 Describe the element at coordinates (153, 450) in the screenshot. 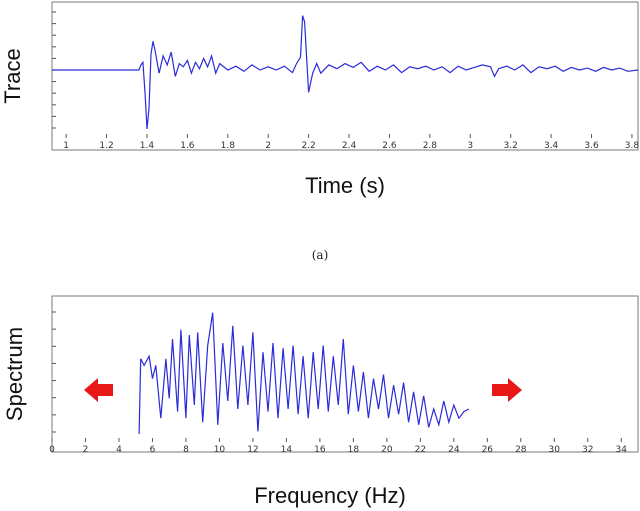

I see `spectrum-x-tick-label: 6` at that location.